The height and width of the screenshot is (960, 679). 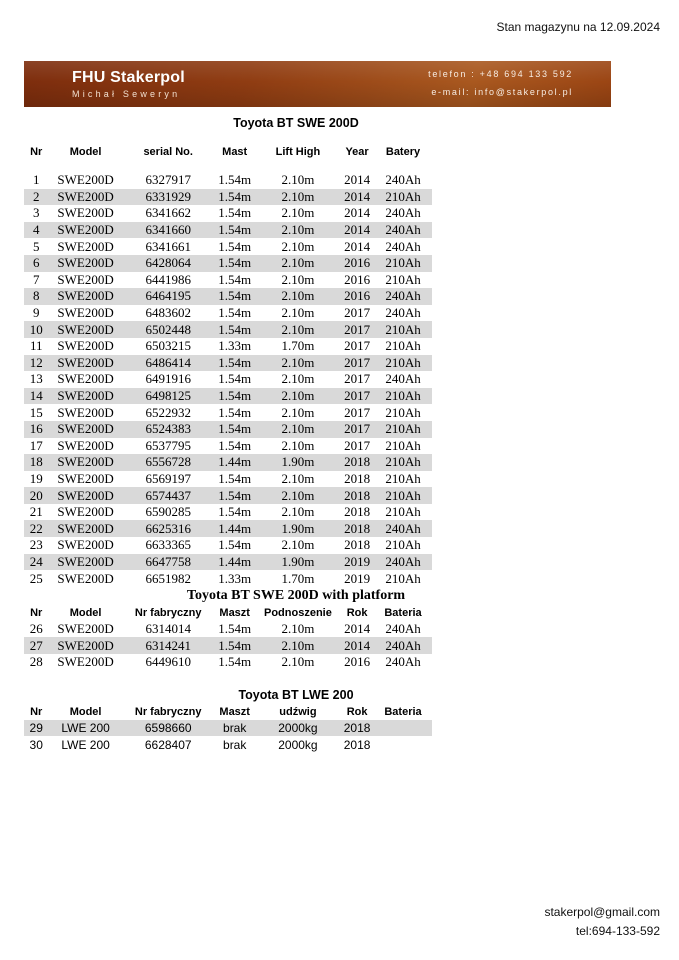 What do you see at coordinates (403, 613) in the screenshot?
I see `column-header: Bateria` at bounding box center [403, 613].